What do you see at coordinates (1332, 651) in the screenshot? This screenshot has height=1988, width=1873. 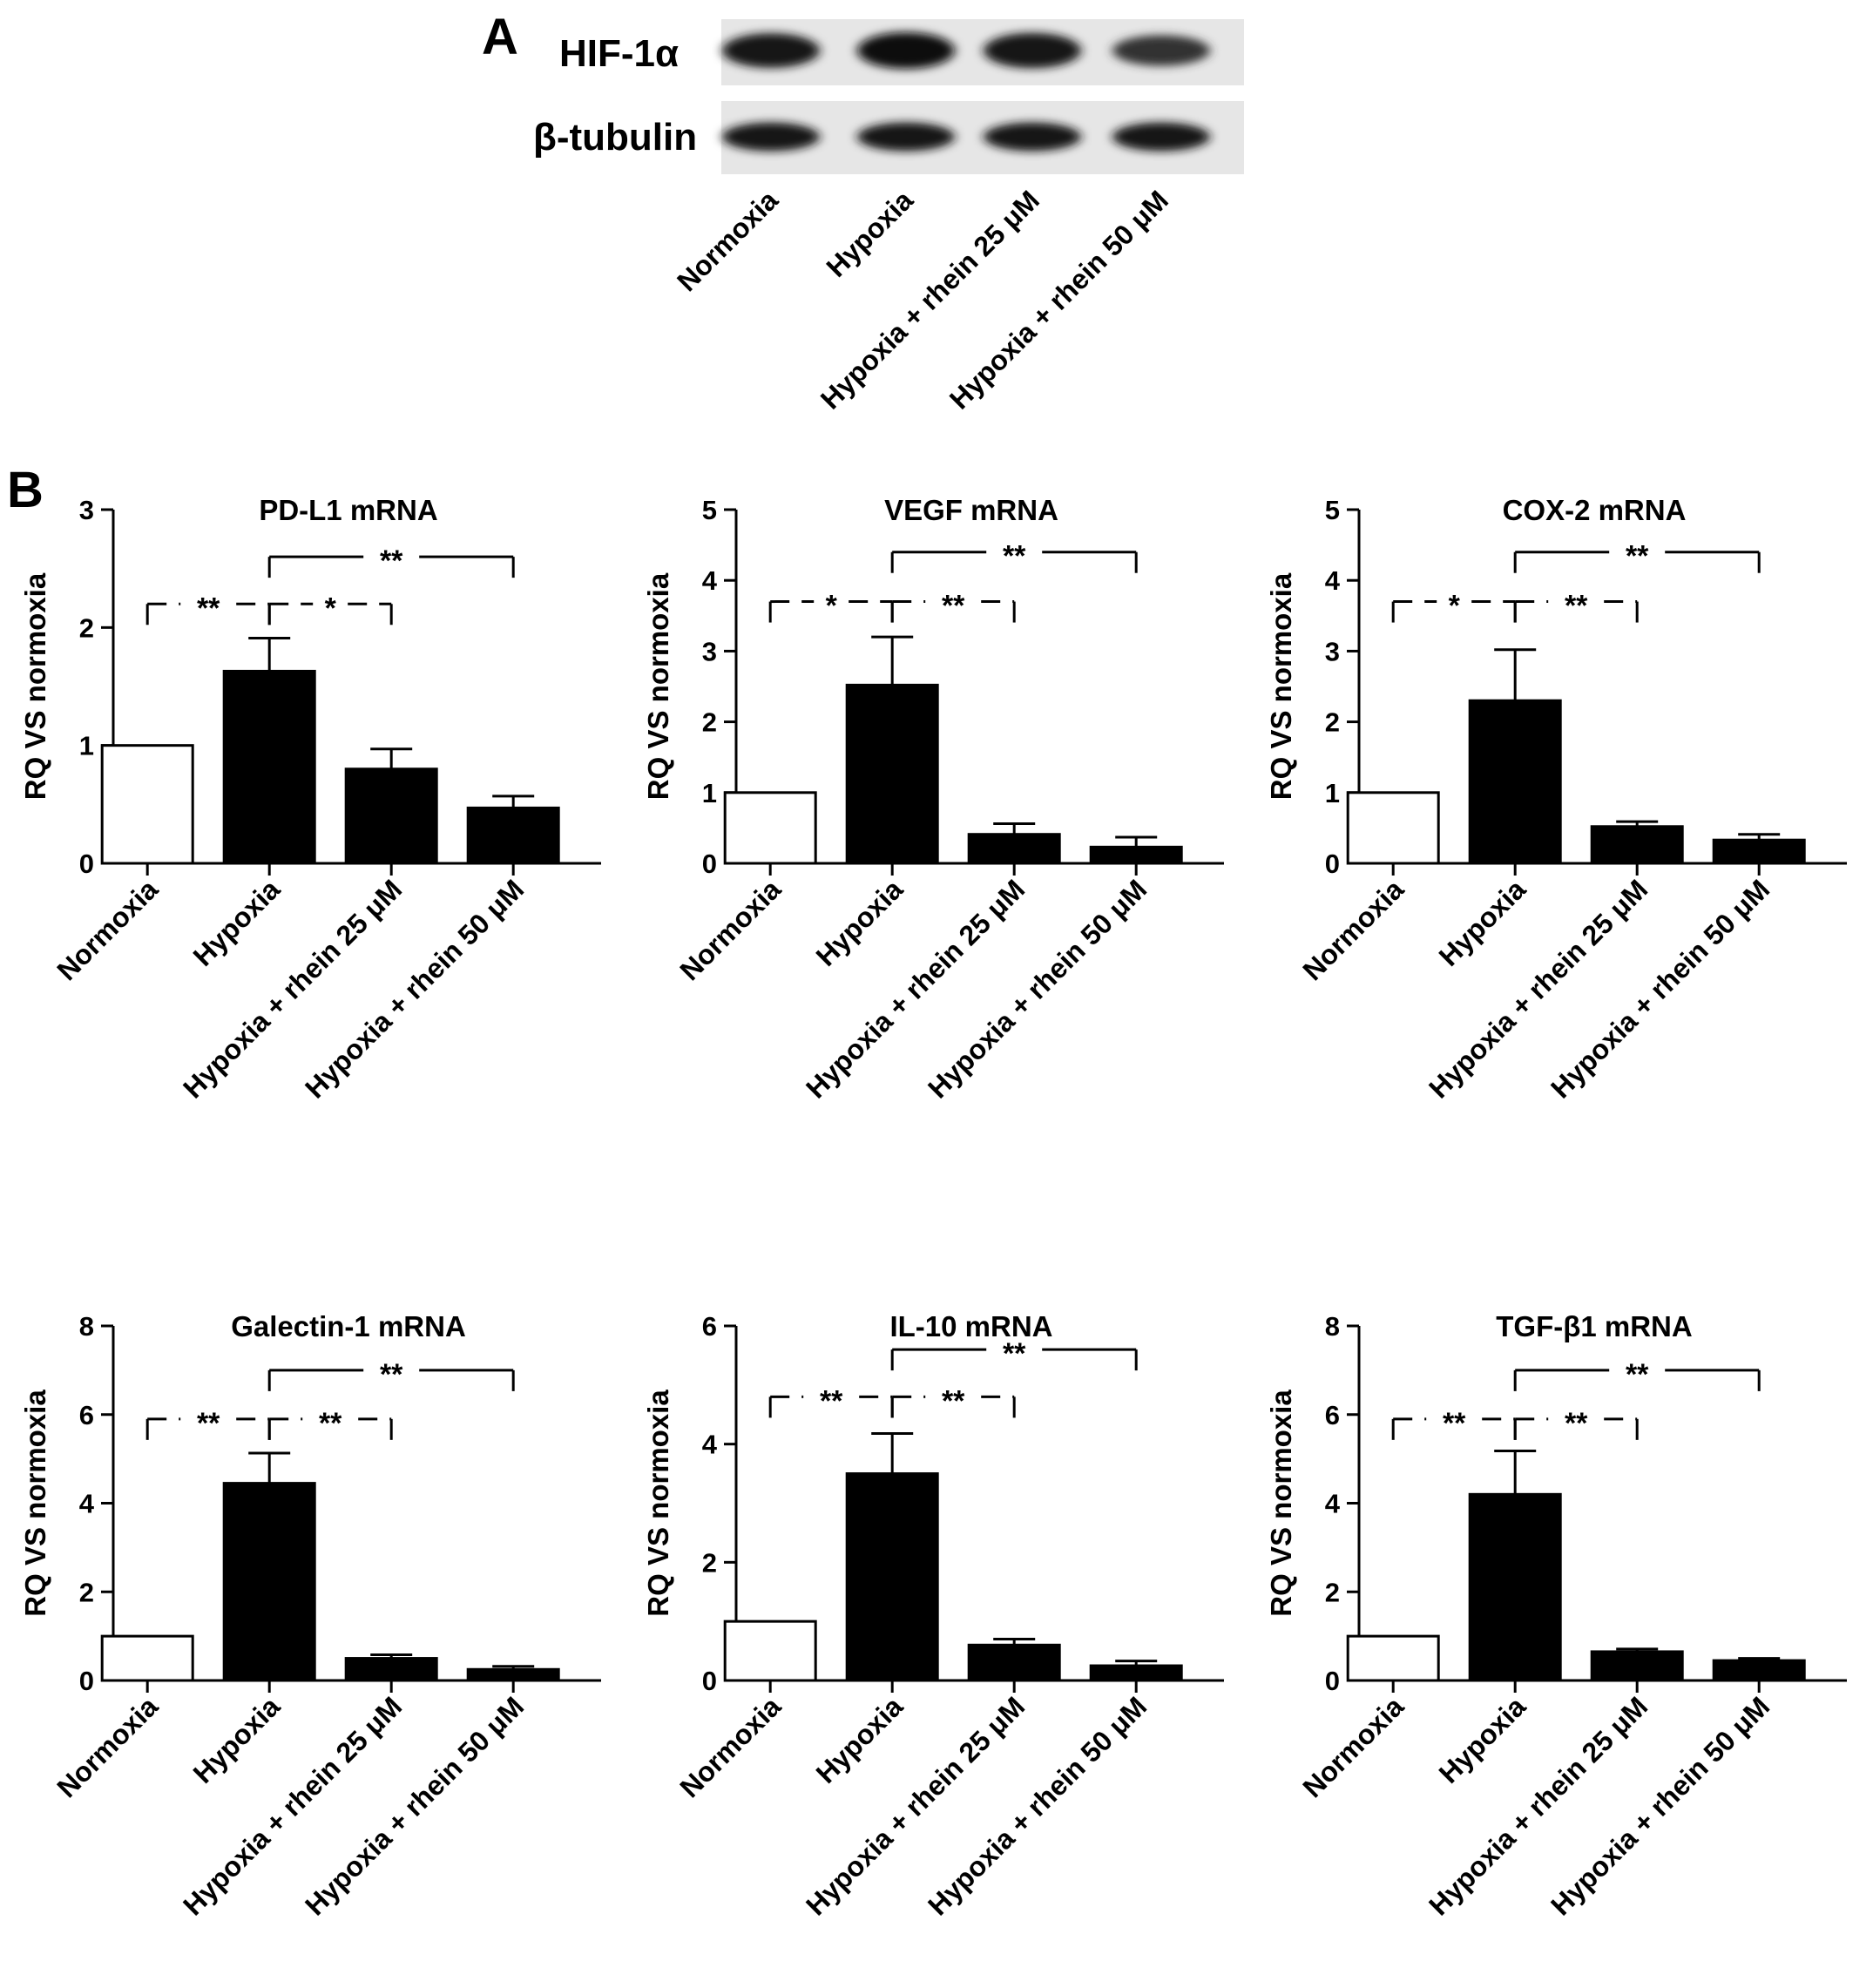 I see `y-tick-label: 3` at bounding box center [1332, 651].